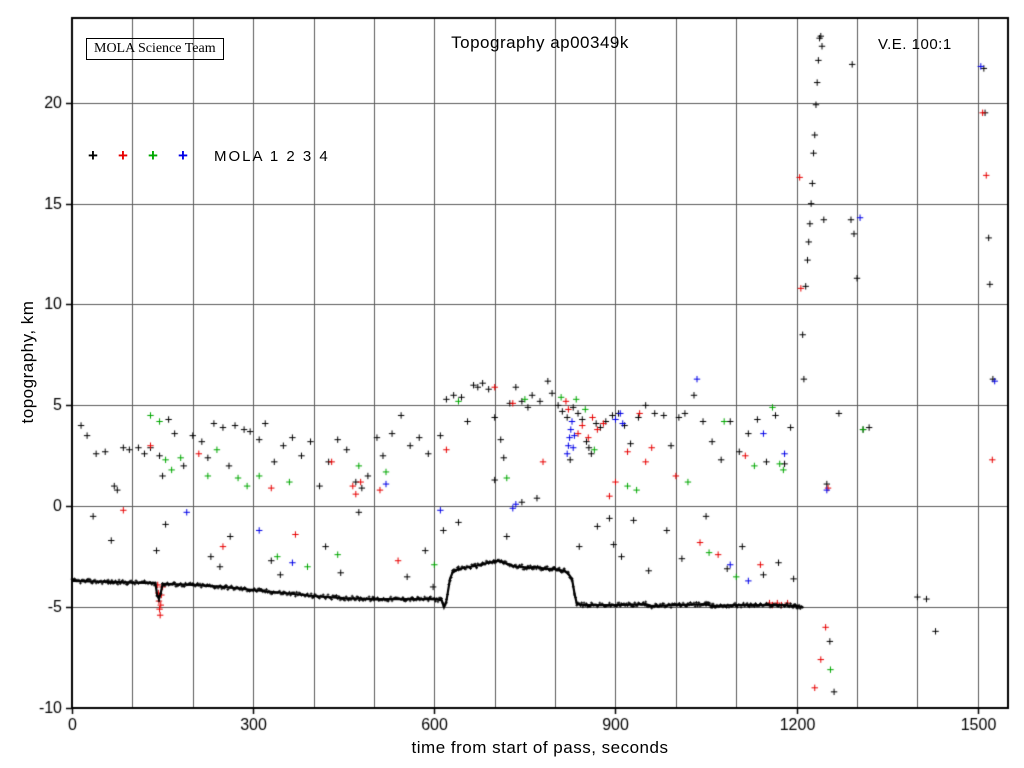  Describe the element at coordinates (209, 156) in the screenshot. I see `legend: + + + + MOLA 1 2 3 4` at that location.